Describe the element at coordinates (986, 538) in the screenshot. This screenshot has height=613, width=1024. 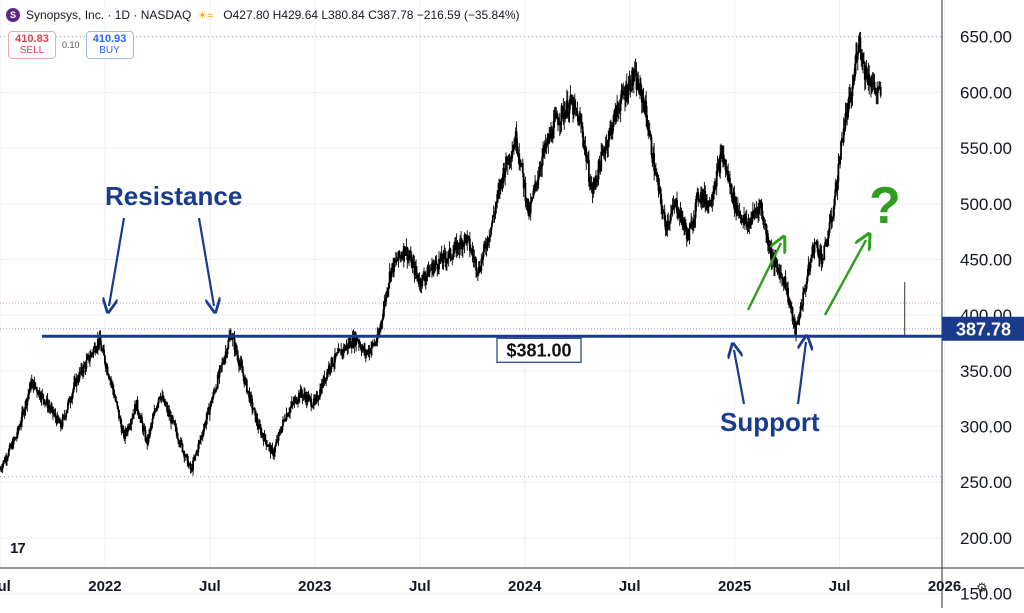
I see `y-tick-label: 200.00` at that location.